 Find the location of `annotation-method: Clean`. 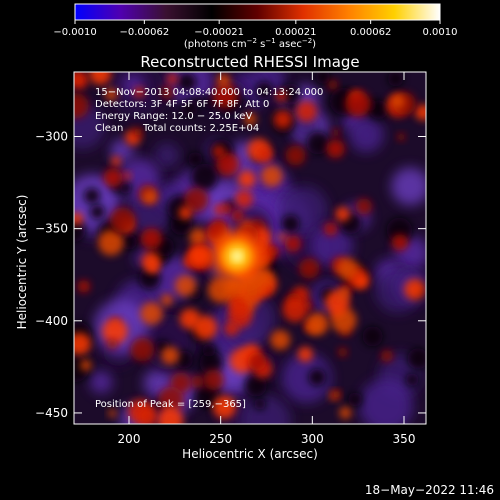

annotation-method: Clean is located at coordinates (109, 128).